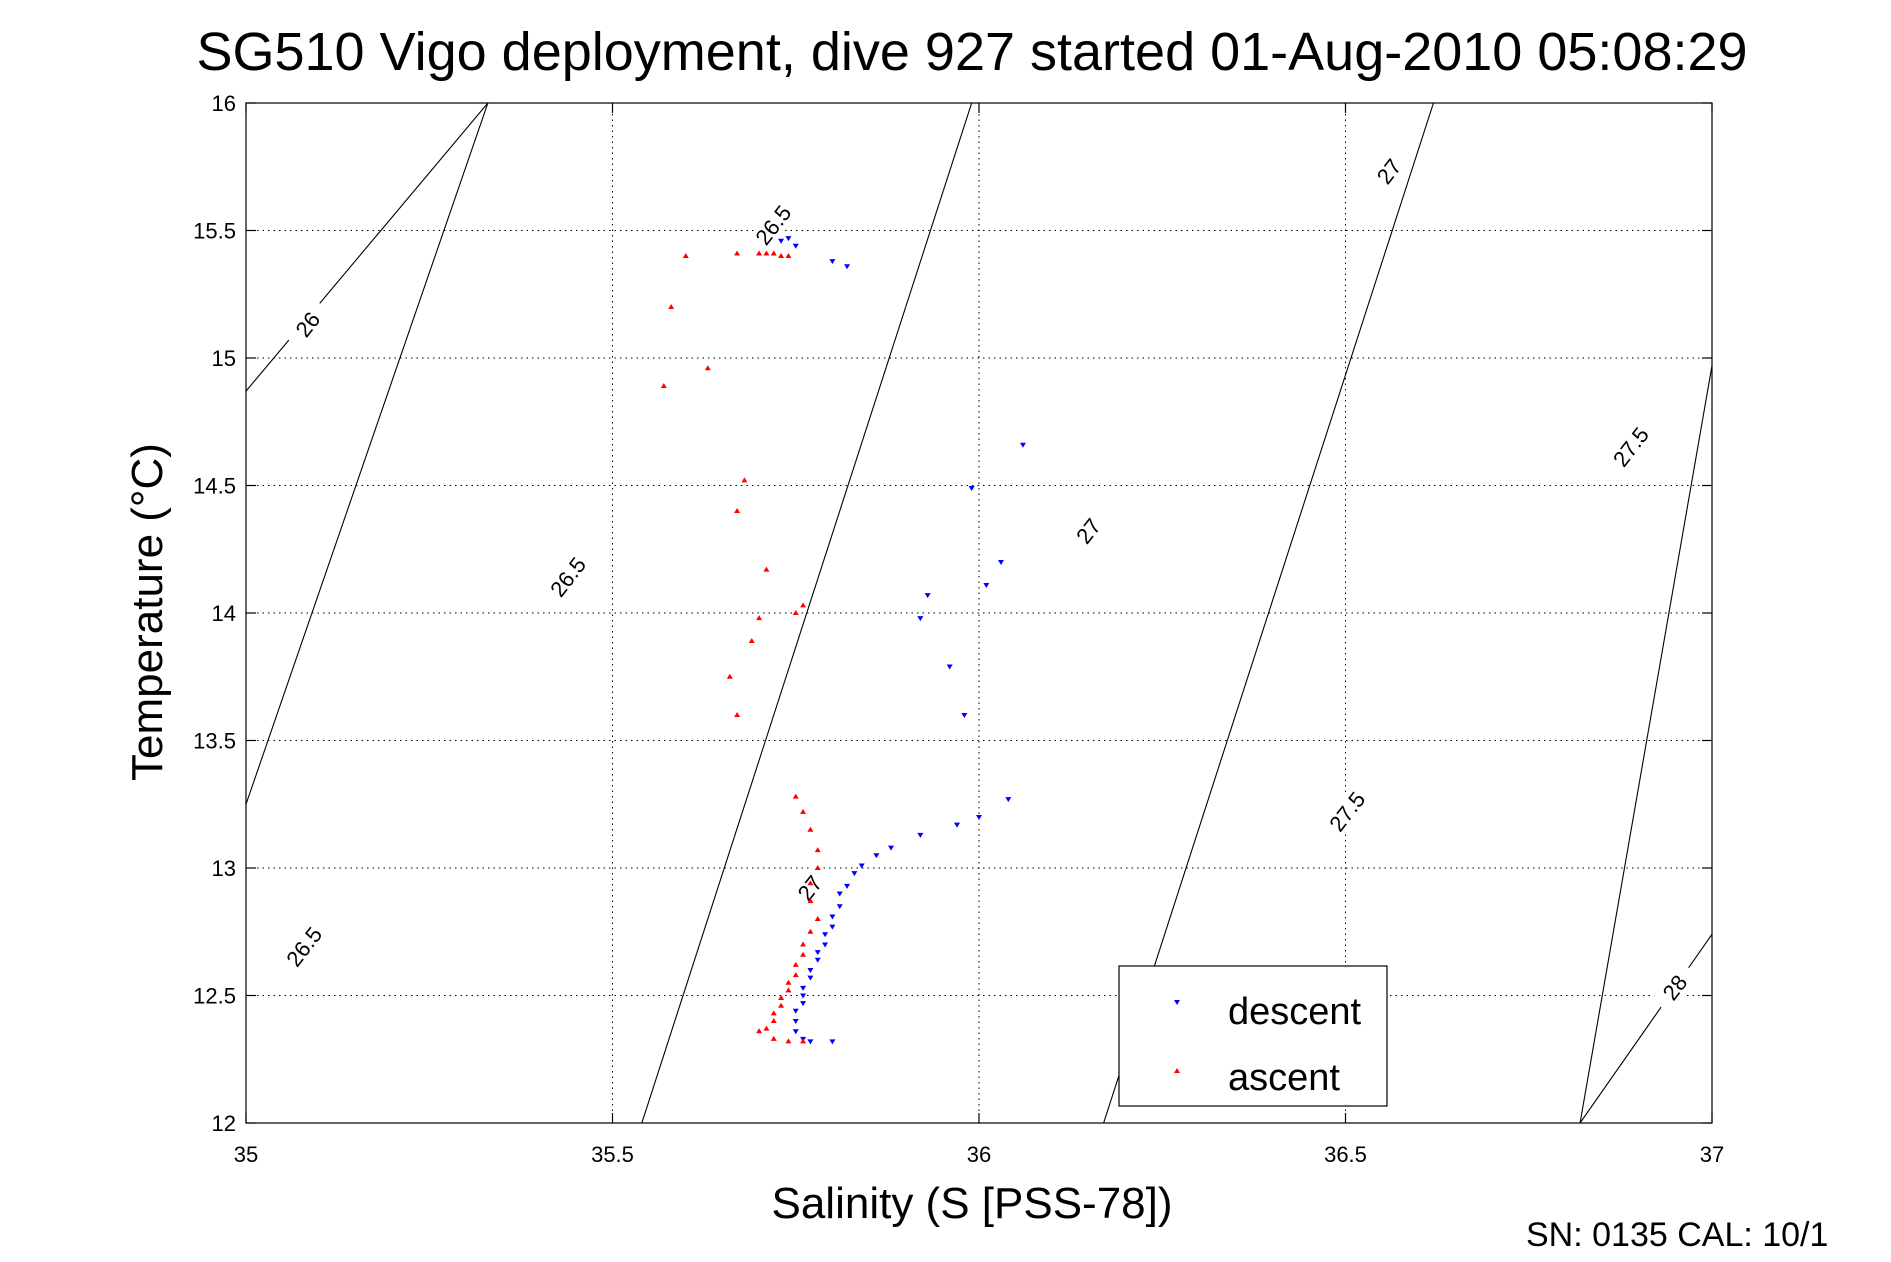 This screenshot has width=1891, height=1262. I want to click on y-tick-label: 12.5, so click(214, 996).